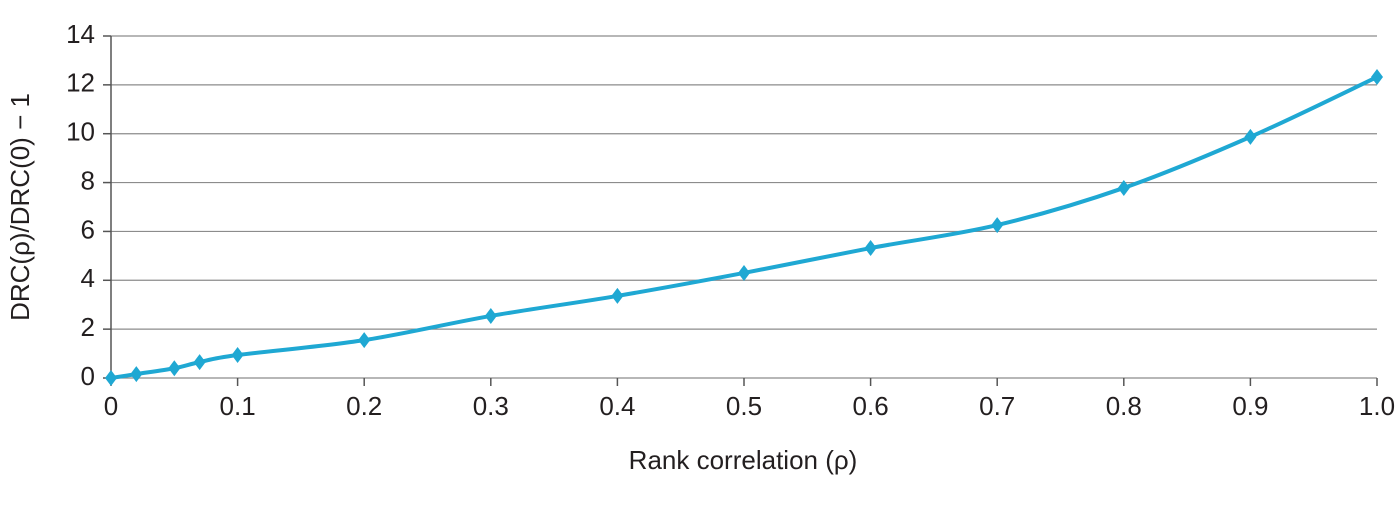 Image resolution: width=1398 pixels, height=506 pixels. Describe the element at coordinates (1124, 406) in the screenshot. I see `x-tick-label: 0.8` at that location.